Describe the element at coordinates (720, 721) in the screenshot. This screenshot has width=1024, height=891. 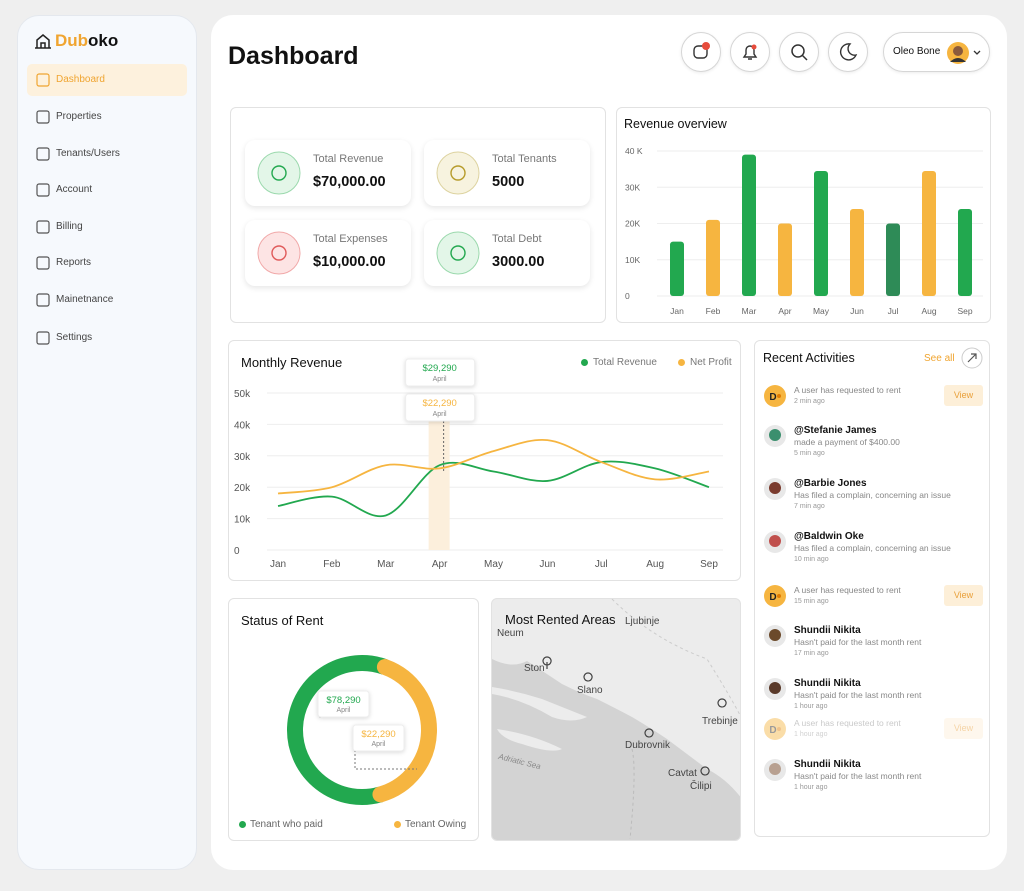
I see `place-label: Trebinje` at that location.